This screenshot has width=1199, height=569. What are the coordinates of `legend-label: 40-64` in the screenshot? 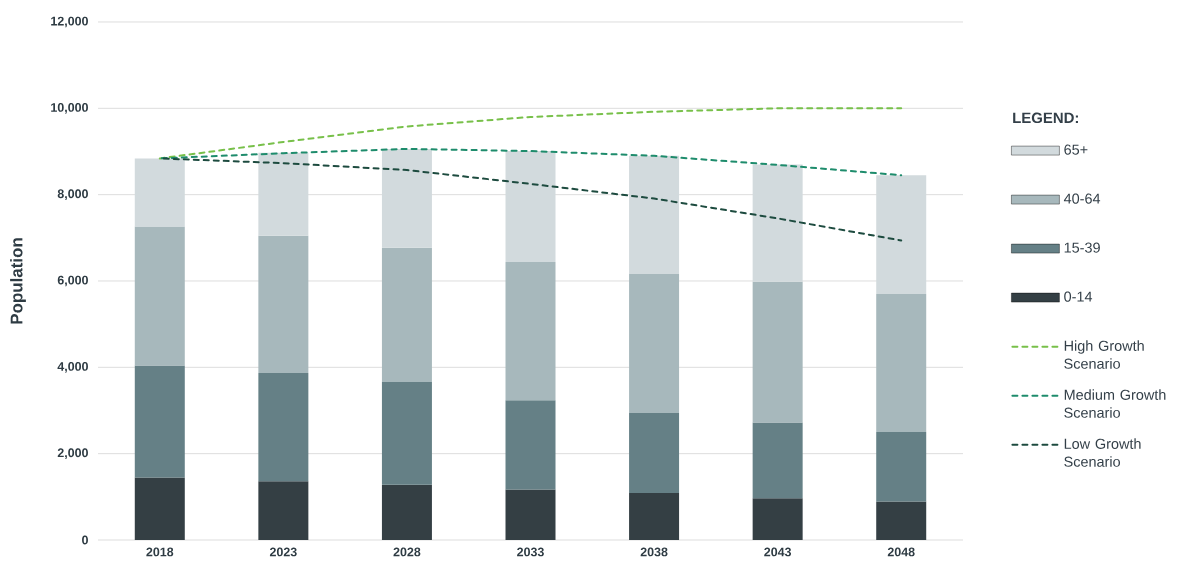 It's located at (1082, 198).